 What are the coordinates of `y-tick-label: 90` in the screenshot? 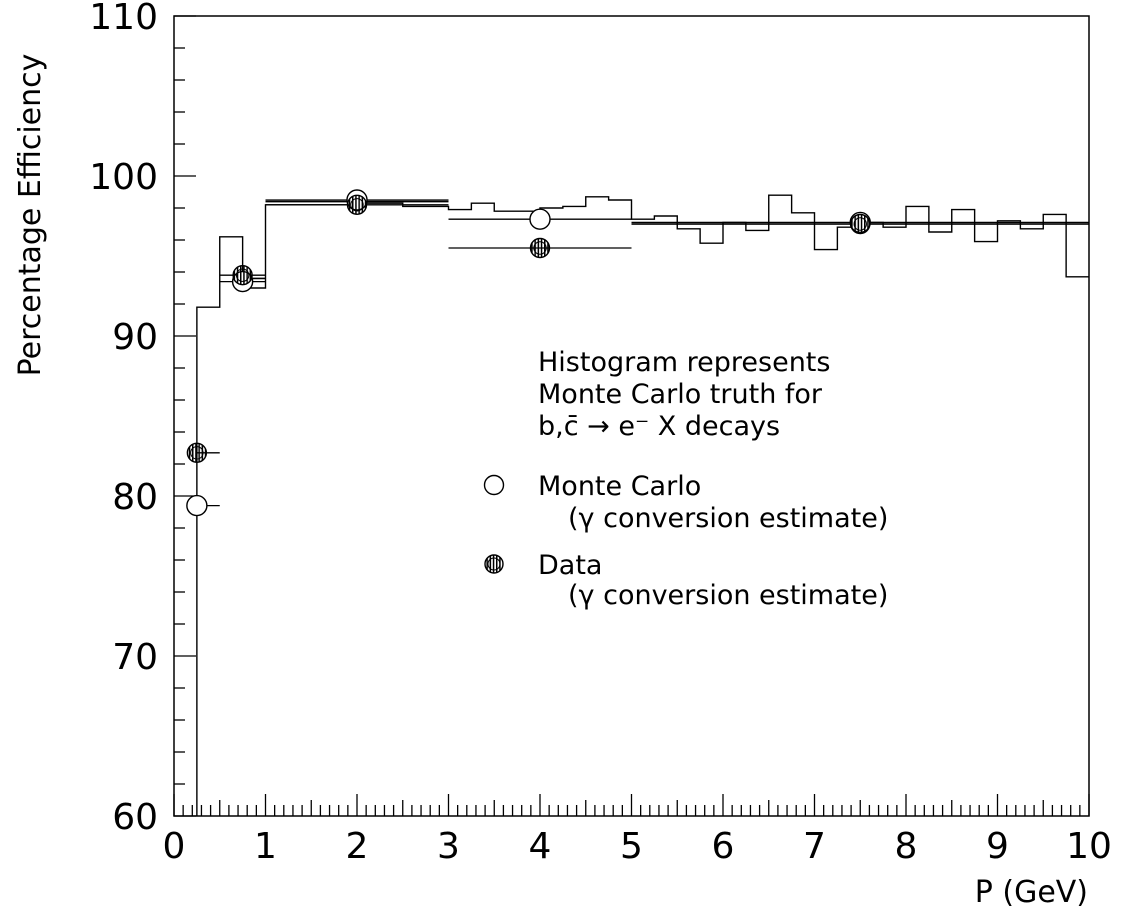 It's located at (135, 337).